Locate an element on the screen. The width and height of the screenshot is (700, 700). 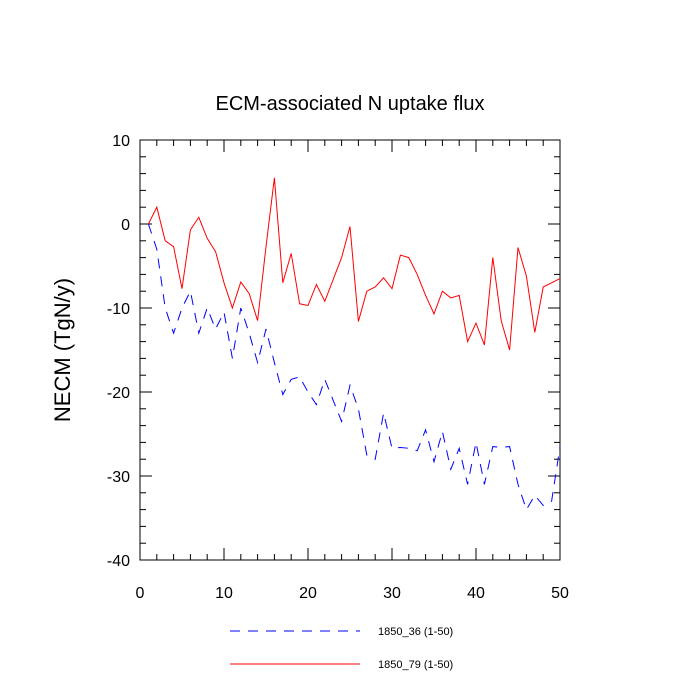
y-tick-label: -20 is located at coordinates (118, 393).